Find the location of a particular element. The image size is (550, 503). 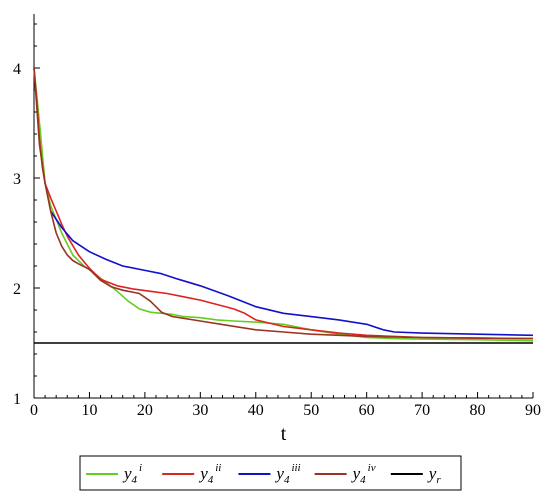

x-tick-label: 60 is located at coordinates (367, 410).